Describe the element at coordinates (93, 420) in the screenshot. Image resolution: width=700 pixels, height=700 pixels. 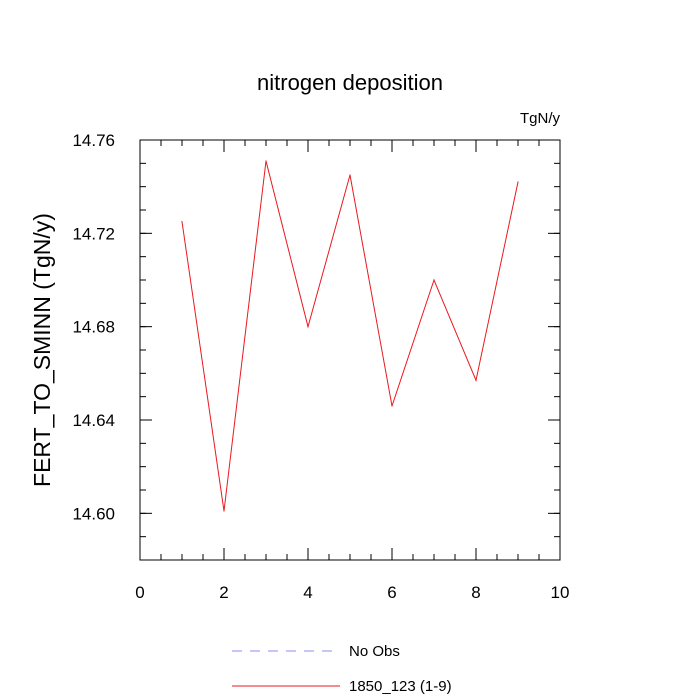
I see `y-tick-label: 14.64` at that location.